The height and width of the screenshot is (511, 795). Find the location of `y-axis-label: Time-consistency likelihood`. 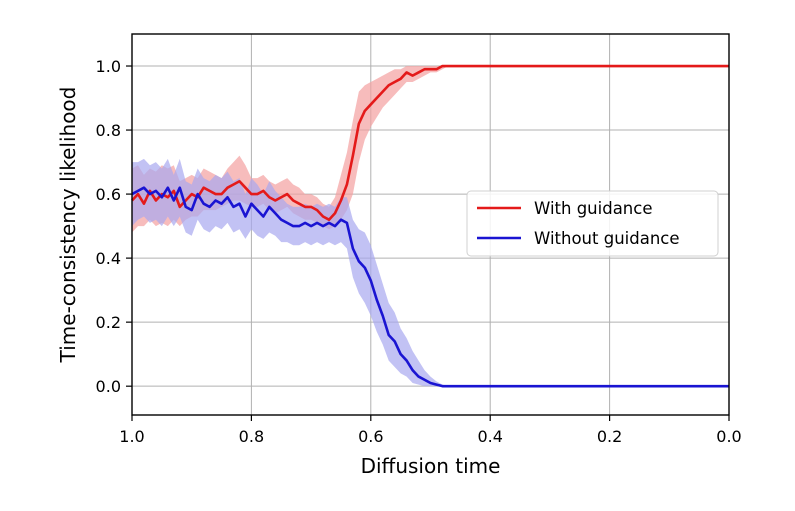

y-axis-label: Time-consistency likelihood is located at coordinates (68, 225).